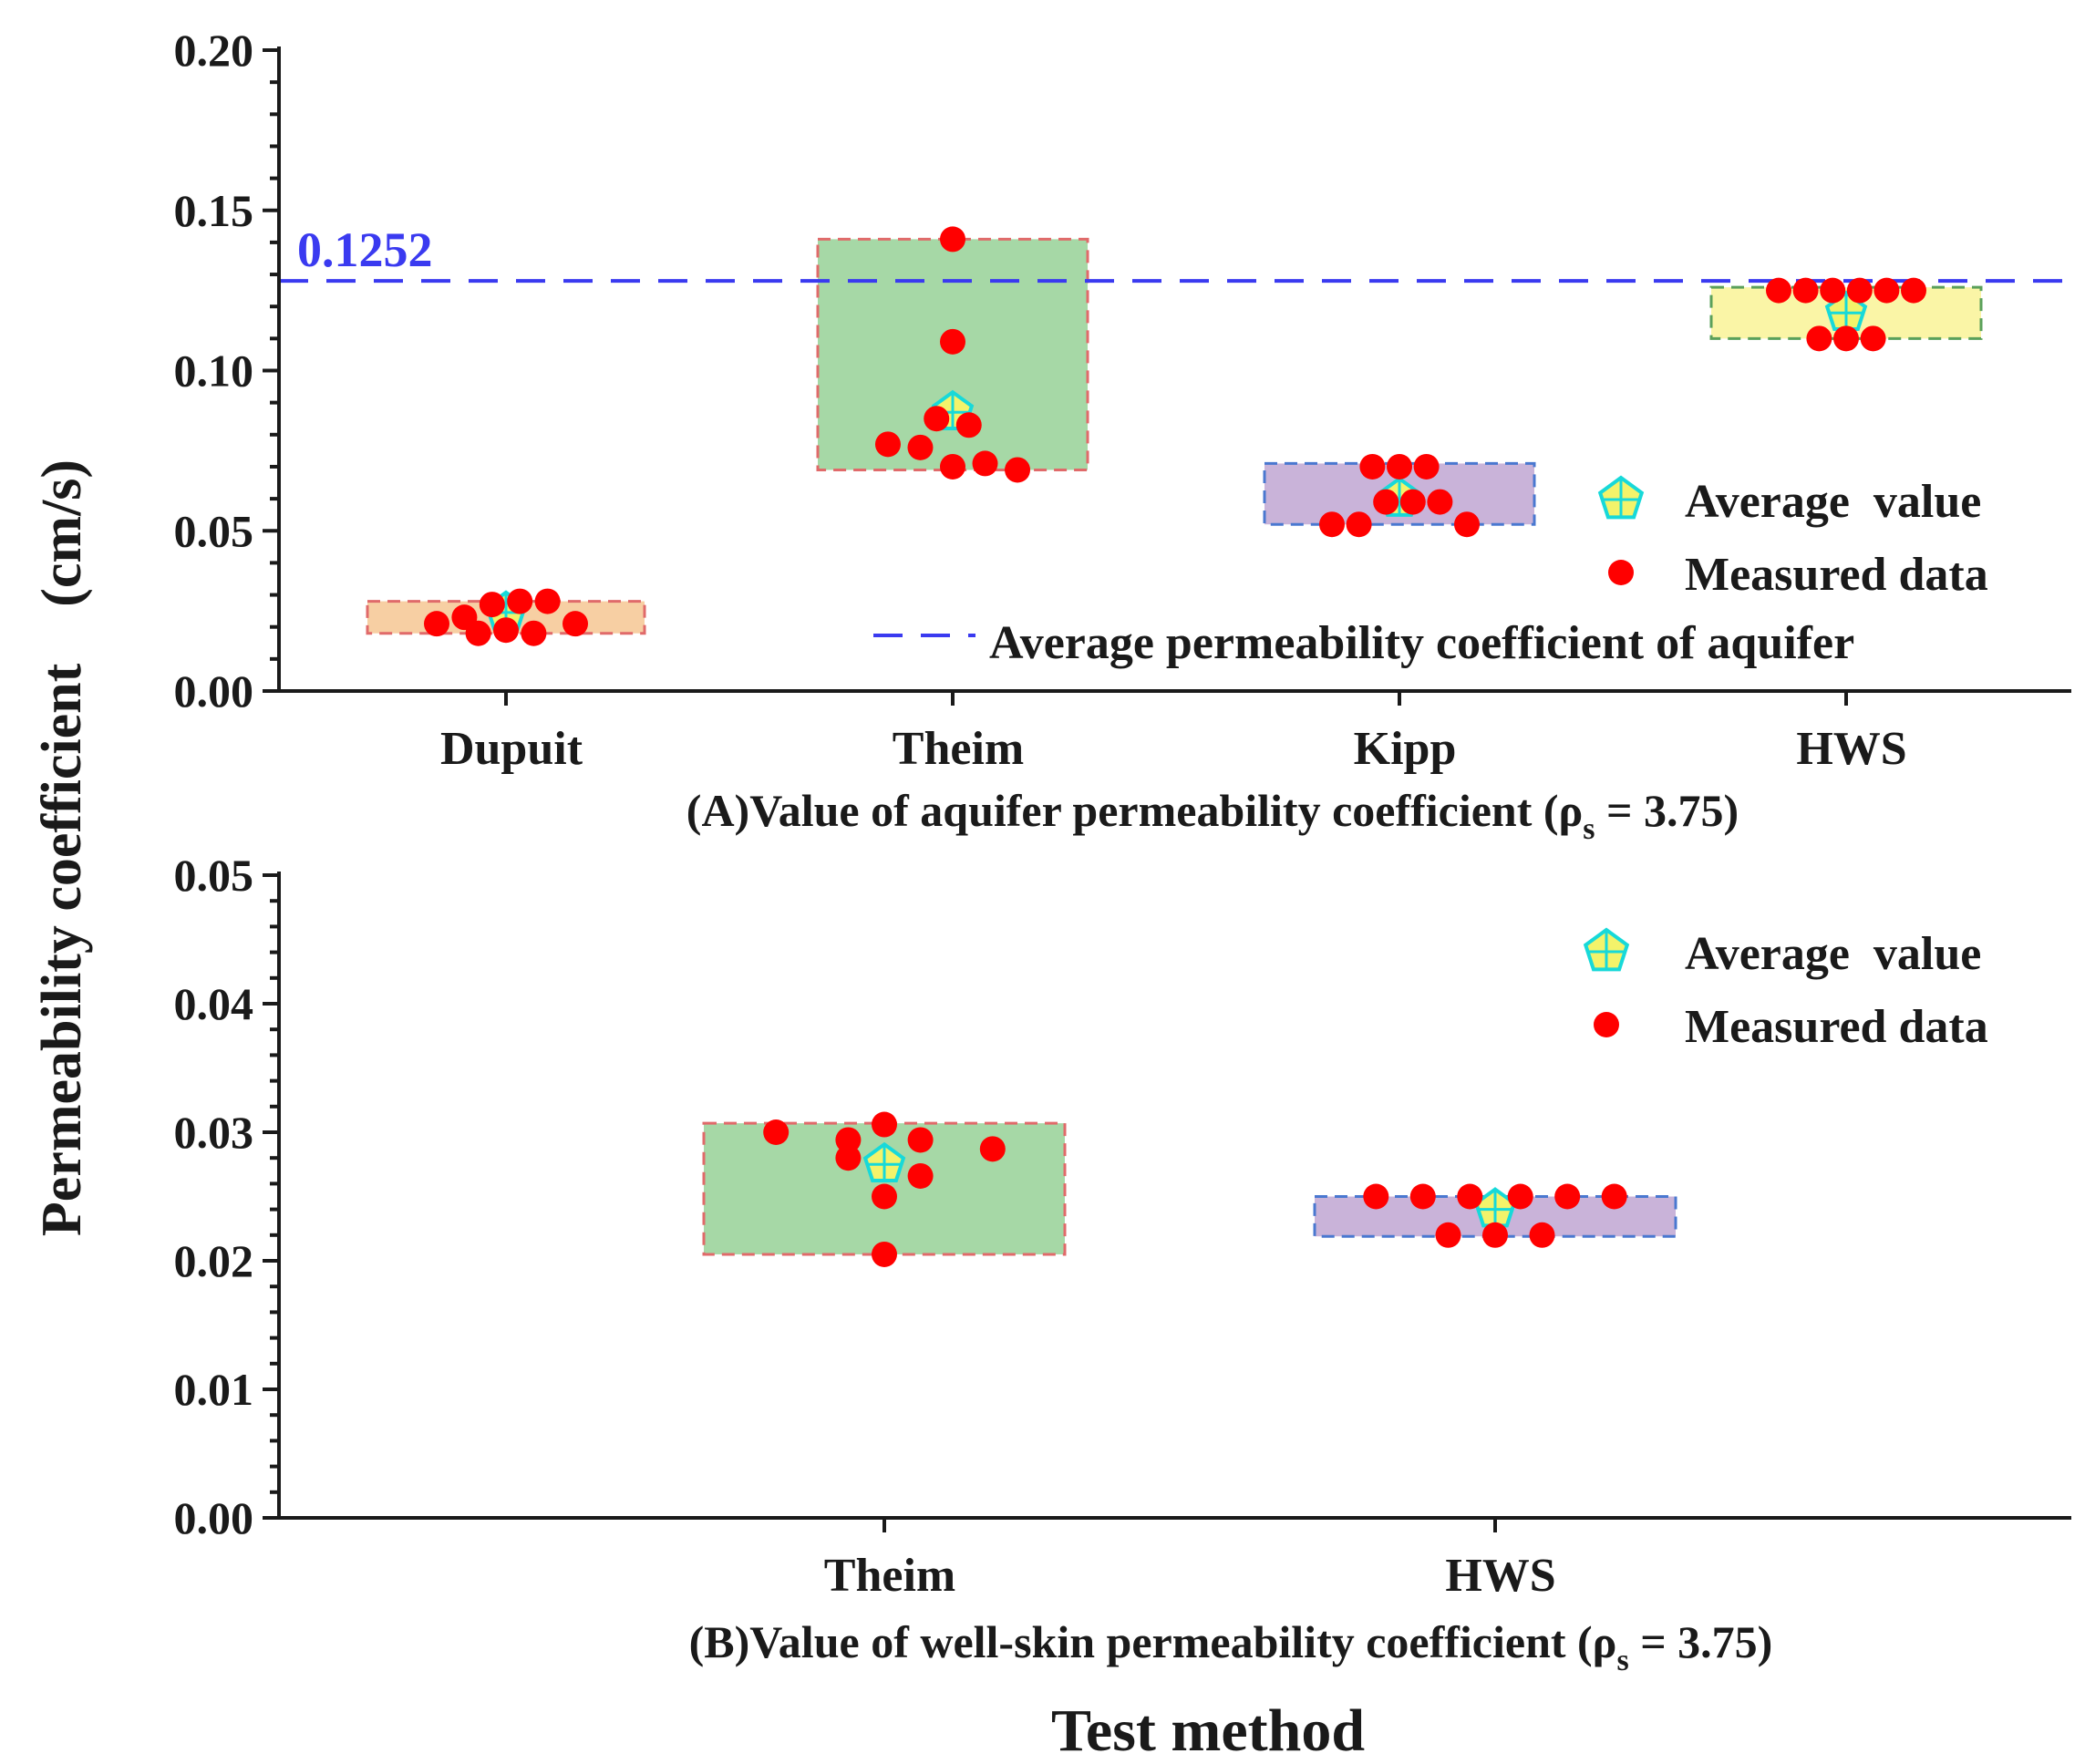 The height and width of the screenshot is (1764, 2085). Describe the element at coordinates (1208, 1730) in the screenshot. I see `x-axis-label: Test method` at that location.